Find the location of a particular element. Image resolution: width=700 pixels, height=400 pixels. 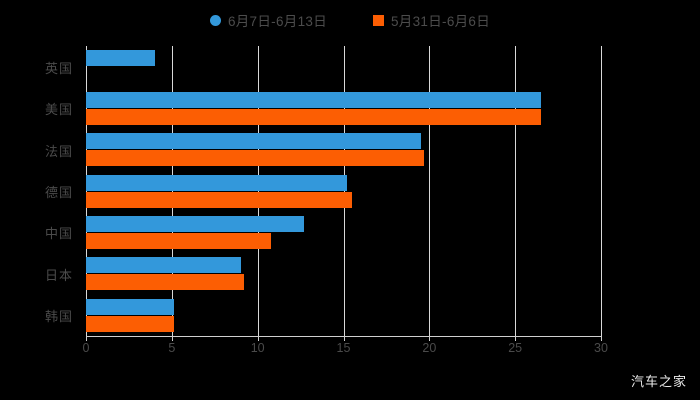

bar-法国-series-2 is located at coordinates (255, 158).